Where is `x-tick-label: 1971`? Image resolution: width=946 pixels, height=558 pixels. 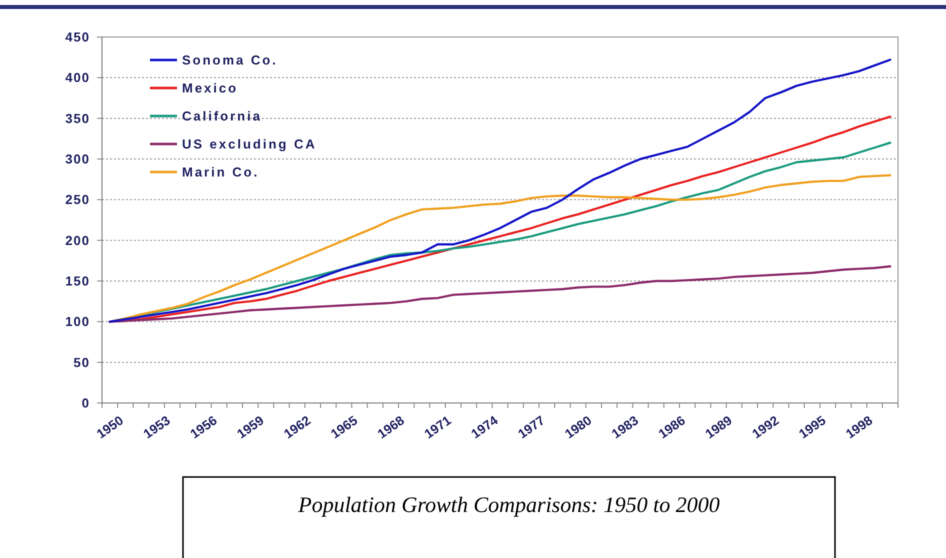
x-tick-label: 1971 is located at coordinates (437, 427).